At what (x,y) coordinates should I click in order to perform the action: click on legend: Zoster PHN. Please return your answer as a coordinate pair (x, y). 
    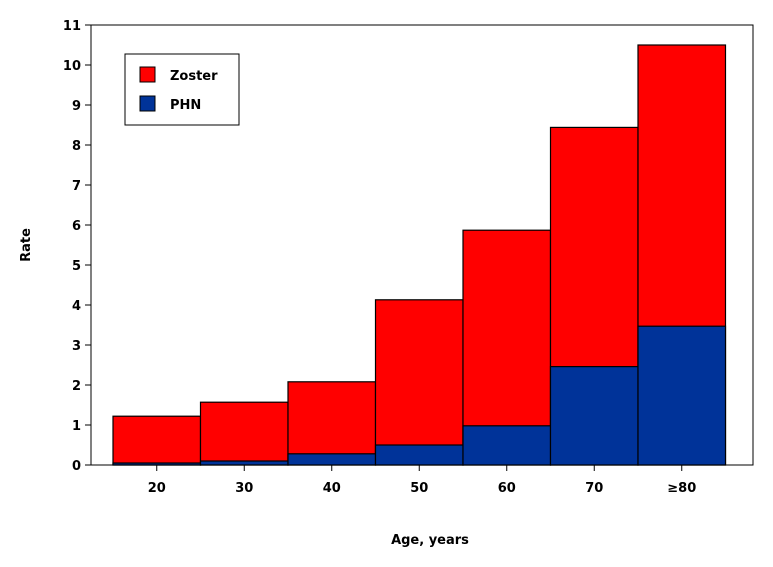
    Looking at the image, I should click on (182, 89).